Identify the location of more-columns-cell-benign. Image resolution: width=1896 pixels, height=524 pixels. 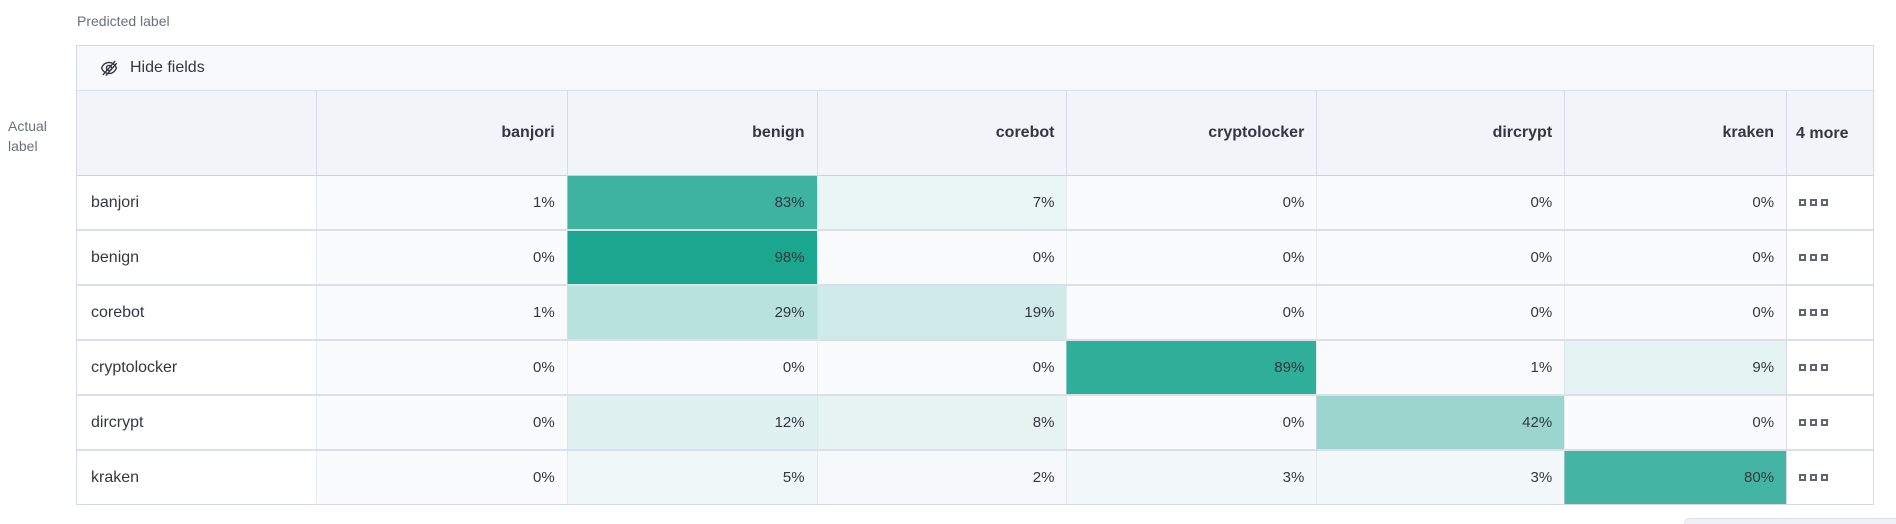
(1829, 257).